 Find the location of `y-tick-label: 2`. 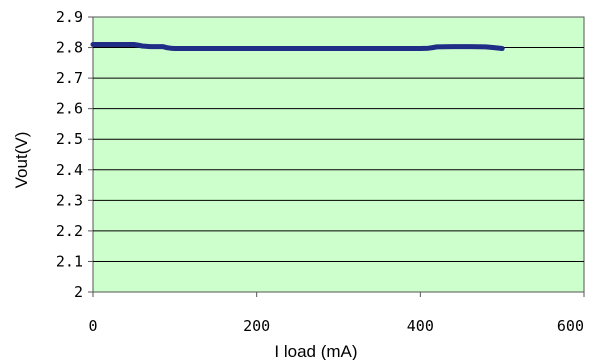

y-tick-label: 2 is located at coordinates (78, 292).